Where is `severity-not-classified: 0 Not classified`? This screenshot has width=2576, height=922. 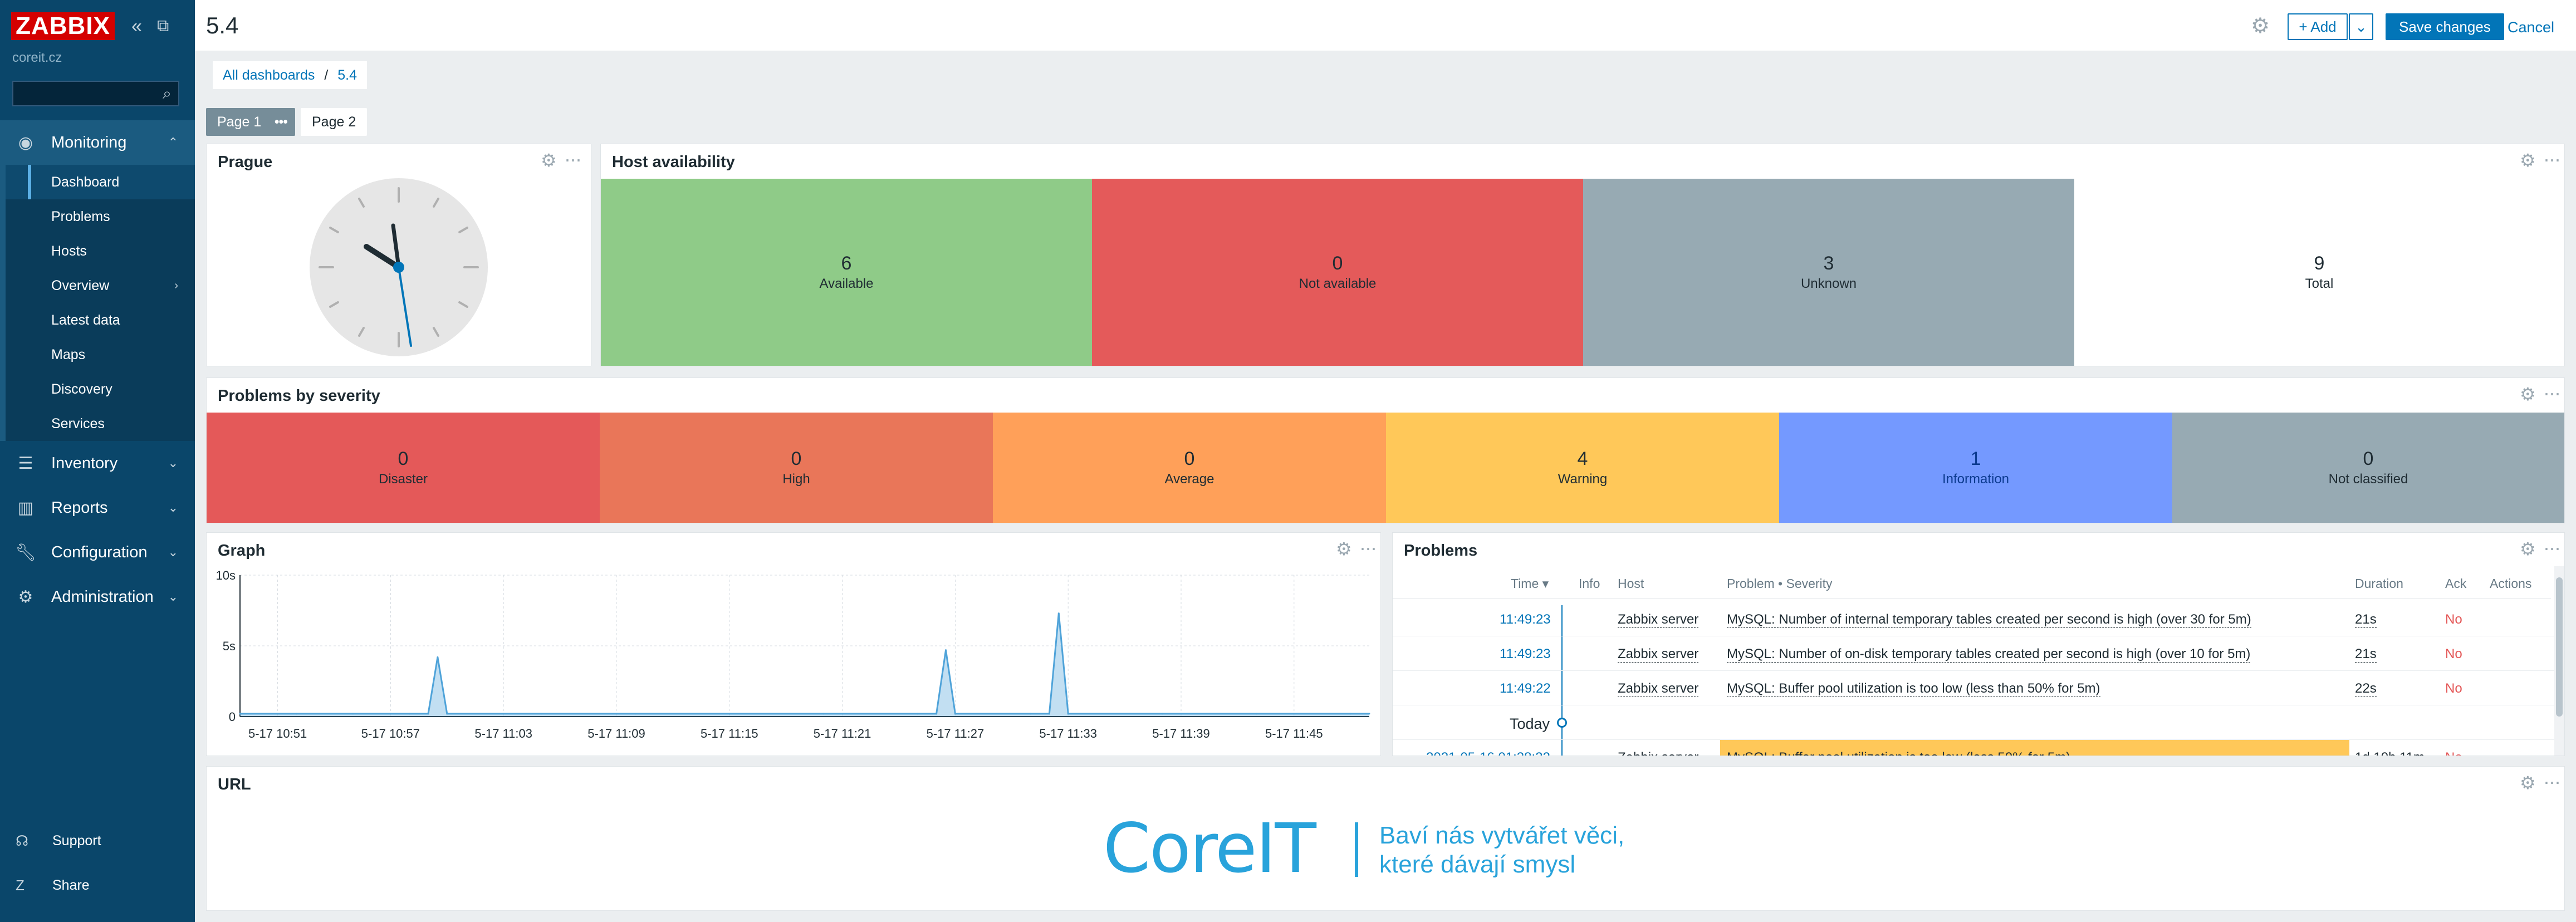
severity-not-classified: 0 Not classified is located at coordinates (2368, 468).